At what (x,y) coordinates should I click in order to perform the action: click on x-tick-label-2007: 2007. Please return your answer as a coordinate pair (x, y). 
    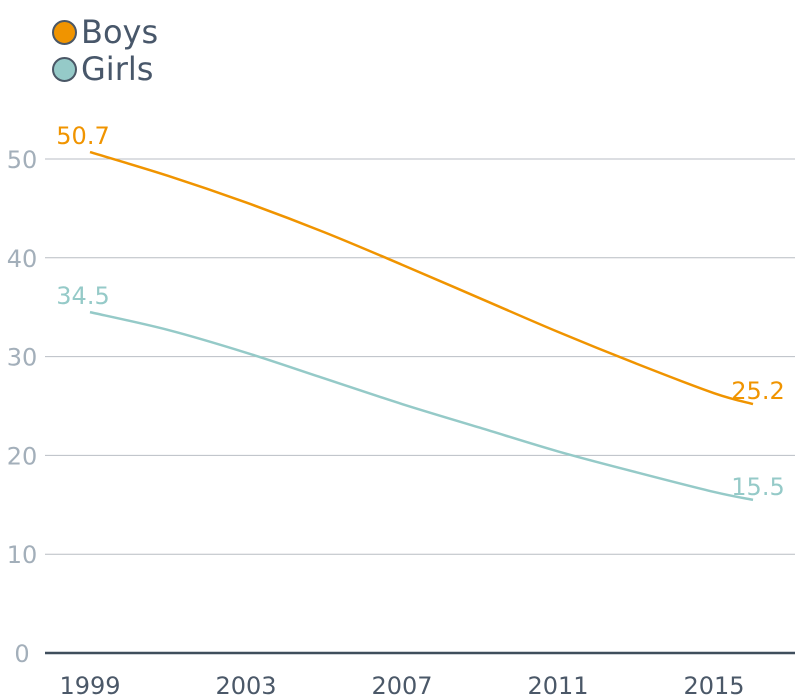
    Looking at the image, I should click on (401, 686).